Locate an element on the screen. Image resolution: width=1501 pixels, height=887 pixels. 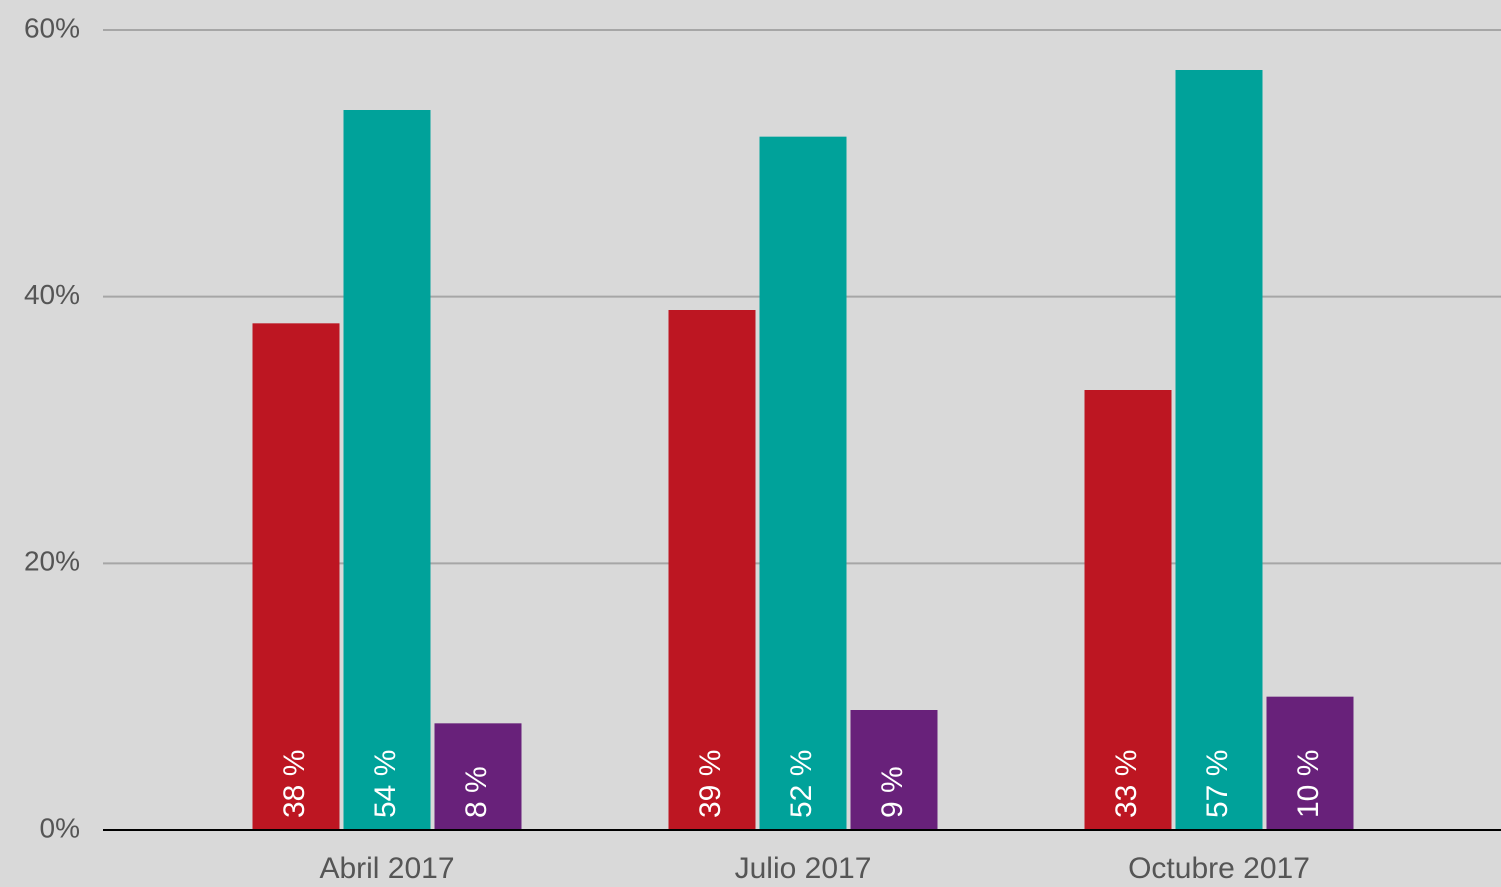
value-label: 8 % is located at coordinates (476, 792).